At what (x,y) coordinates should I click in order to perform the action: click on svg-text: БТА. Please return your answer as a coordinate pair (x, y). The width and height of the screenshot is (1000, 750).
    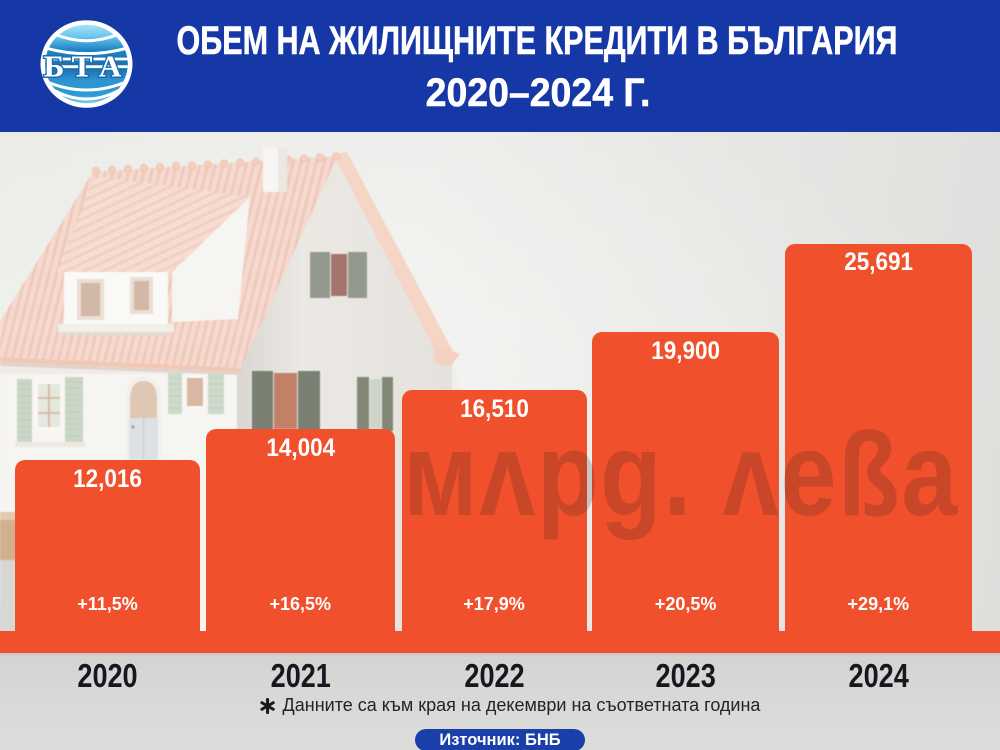
    Looking at the image, I should click on (87, 66).